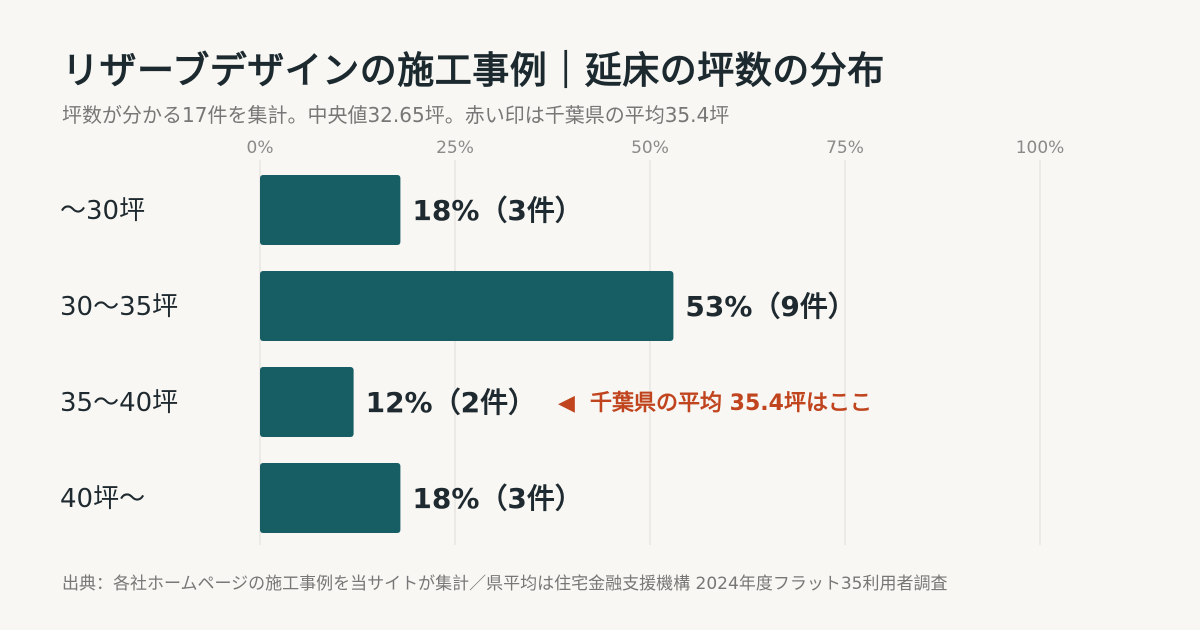 This screenshot has height=630, width=1200. I want to click on annotation-text: 千葉県の平均 35.4坪はここ, so click(731, 403).